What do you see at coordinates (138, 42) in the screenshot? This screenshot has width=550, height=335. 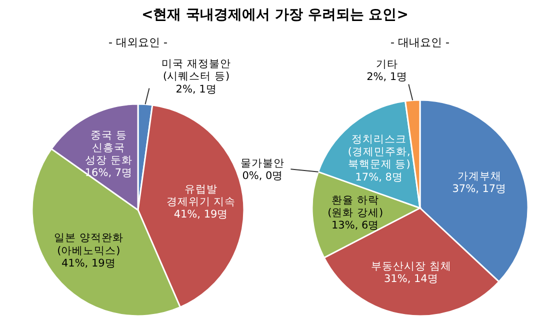 I see `chart-subtitle: - 대외요인 -` at bounding box center [138, 42].